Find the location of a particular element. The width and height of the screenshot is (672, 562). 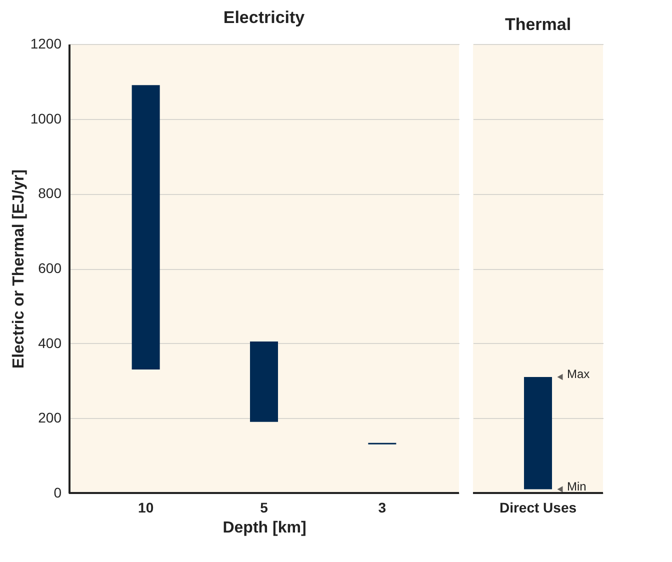

y-tick-label: 0 is located at coordinates (58, 492).